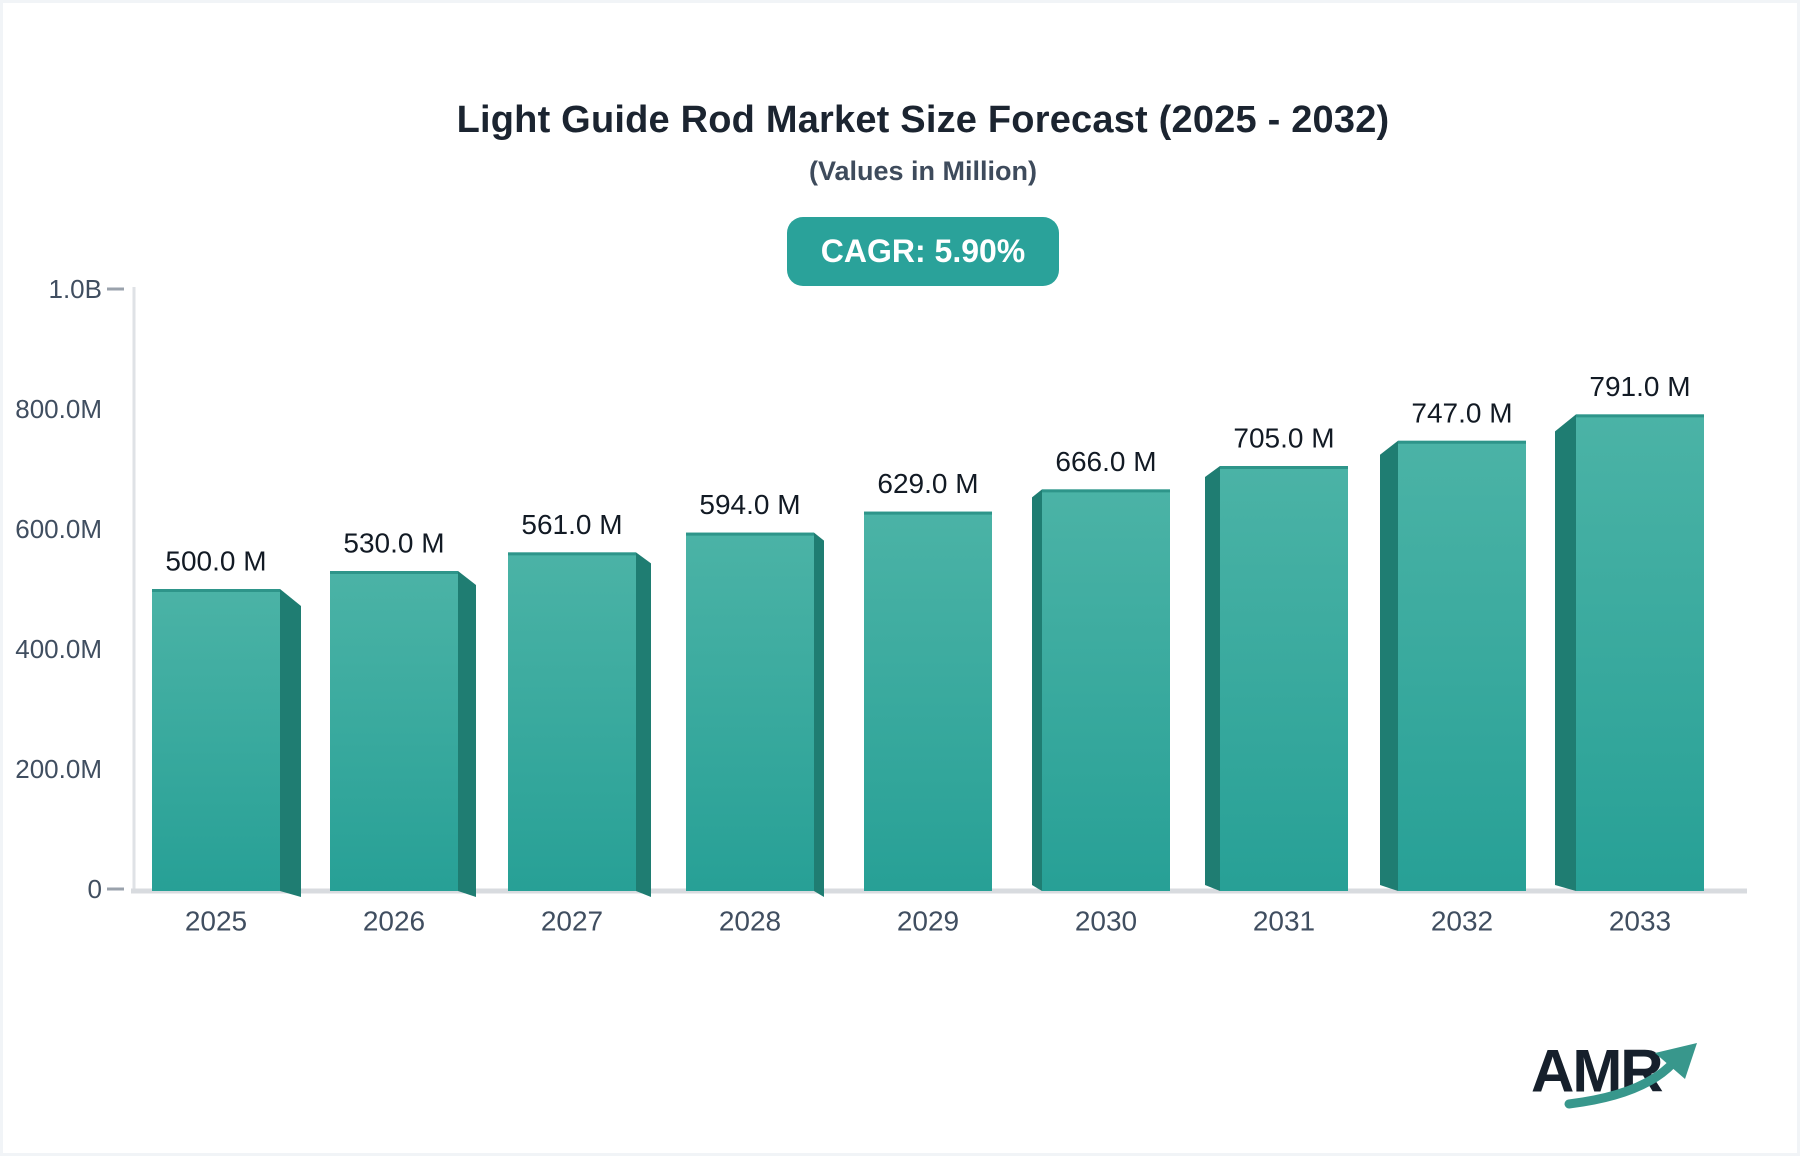 The image size is (1800, 1156). What do you see at coordinates (572, 921) in the screenshot?
I see `x-axis-label: 2027` at bounding box center [572, 921].